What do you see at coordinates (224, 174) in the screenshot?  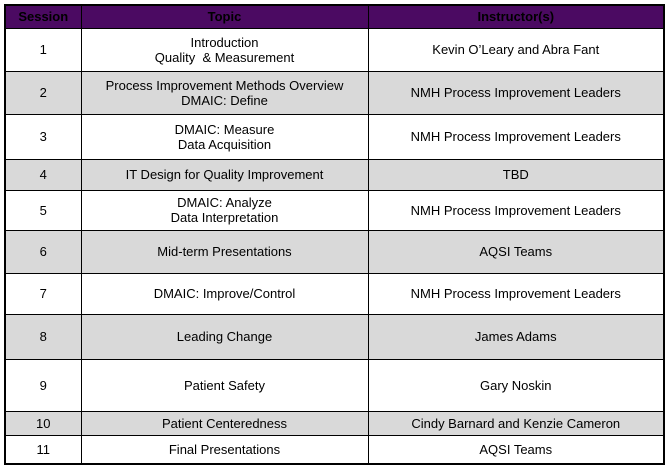 I see `topic-cell: IT Design for Quality Improvement` at bounding box center [224, 174].